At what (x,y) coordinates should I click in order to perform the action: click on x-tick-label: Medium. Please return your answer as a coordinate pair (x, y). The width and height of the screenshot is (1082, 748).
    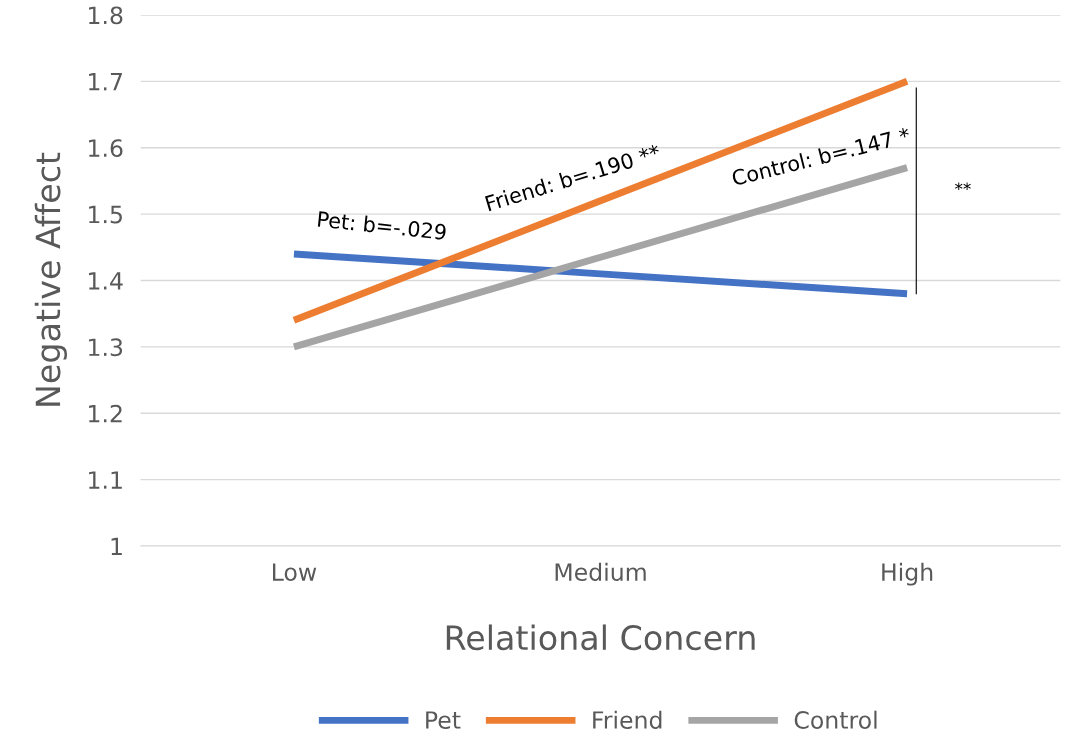
    Looking at the image, I should click on (600, 571).